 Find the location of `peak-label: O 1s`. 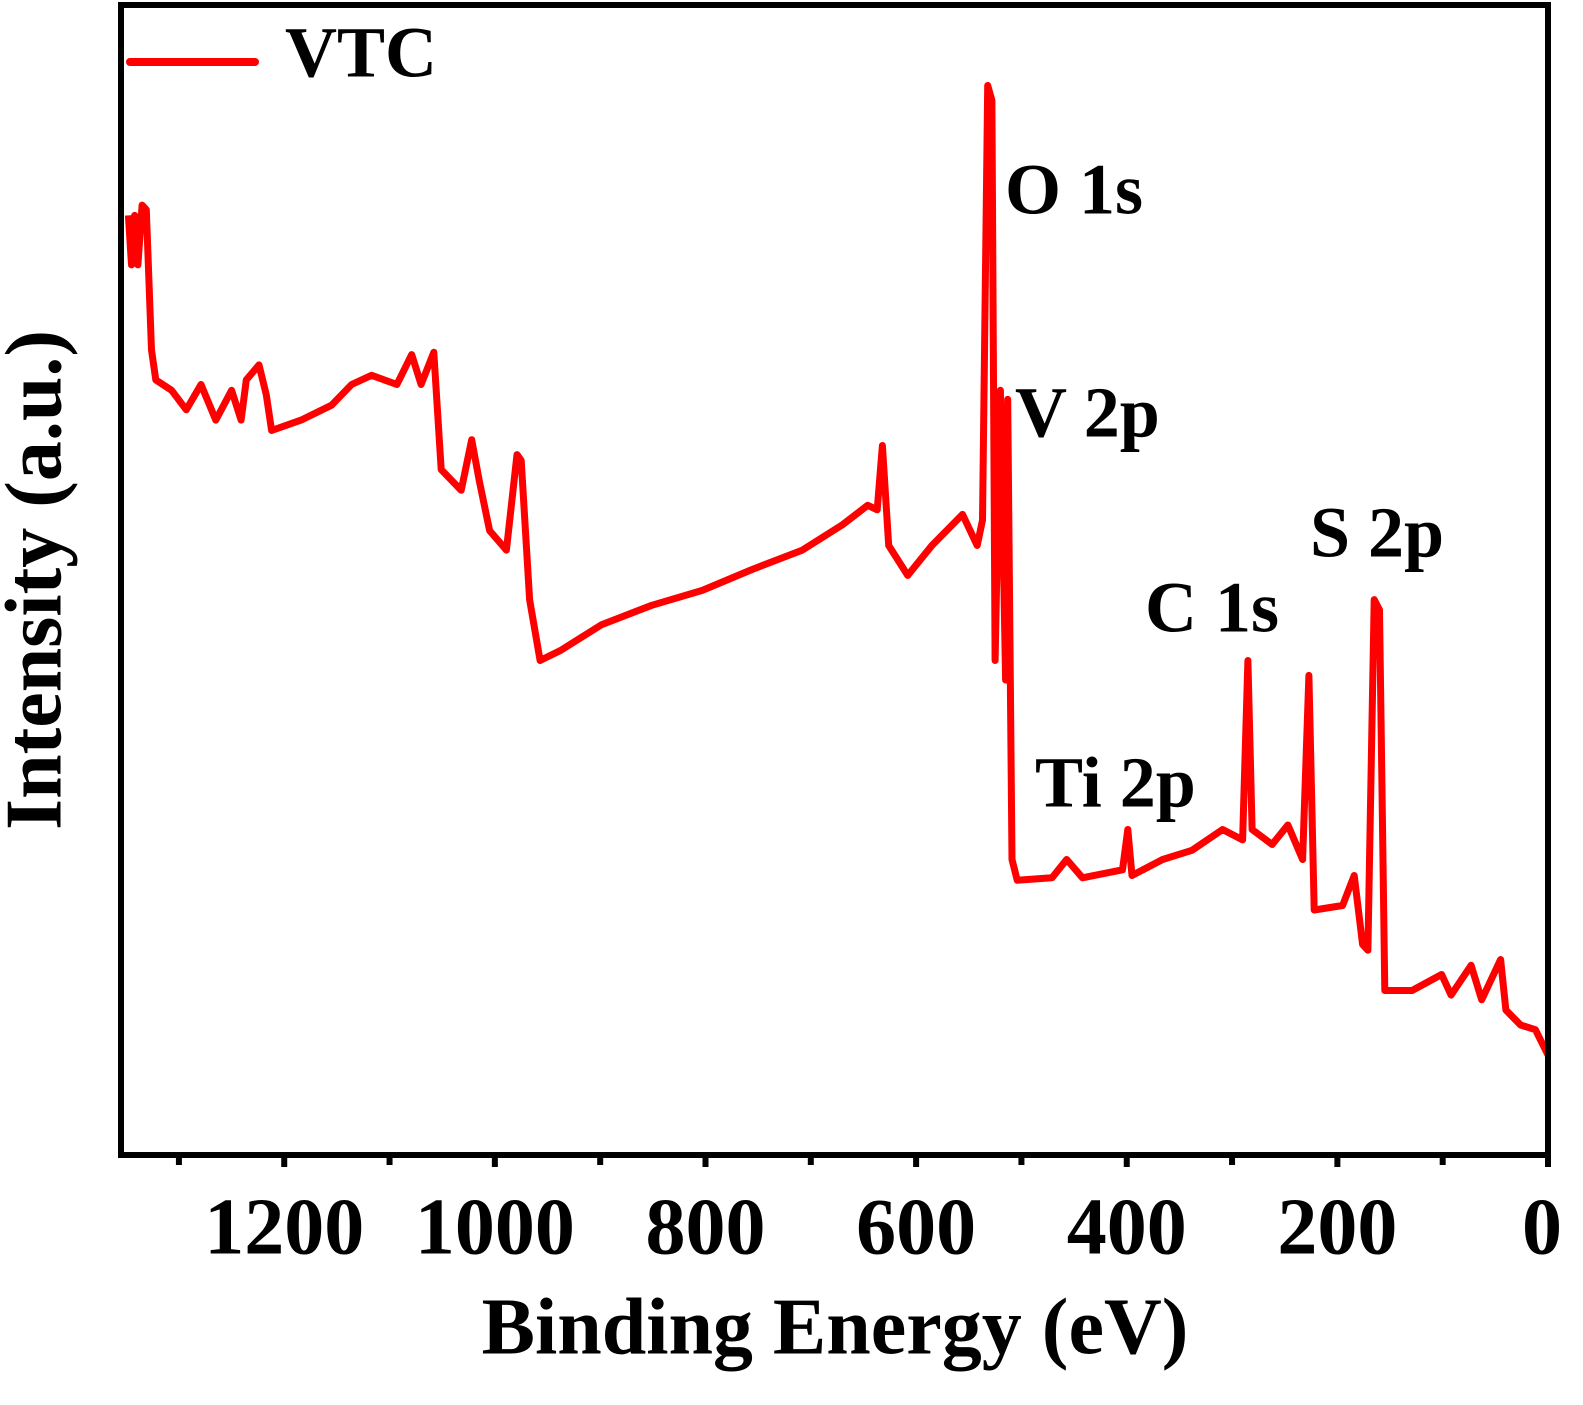

peak-label: O 1s is located at coordinates (1074, 190).